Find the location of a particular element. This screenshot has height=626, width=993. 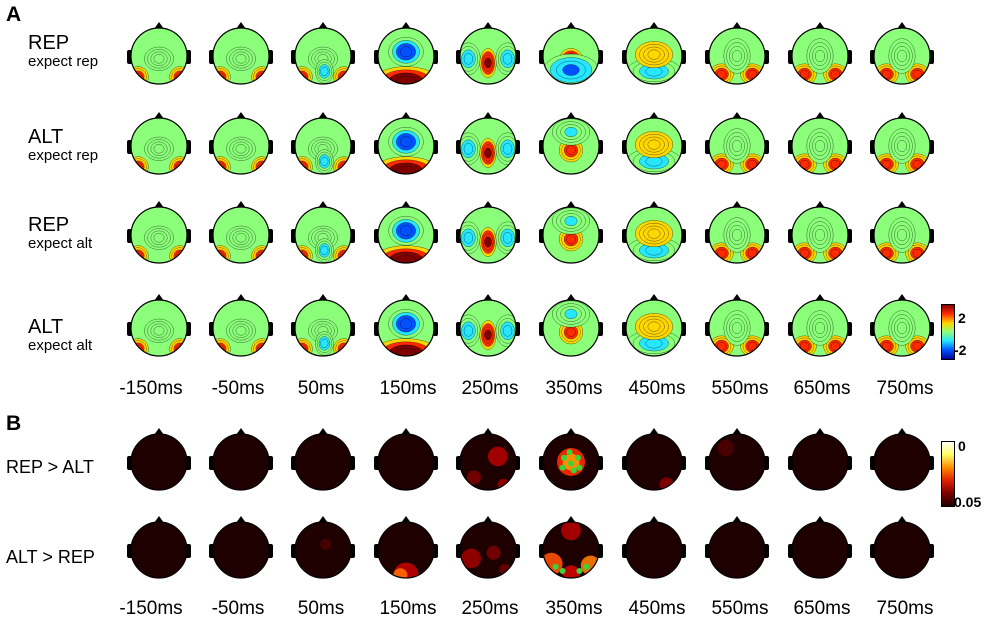

topomap-a-r1-c5 is located at coordinates (488, 53).